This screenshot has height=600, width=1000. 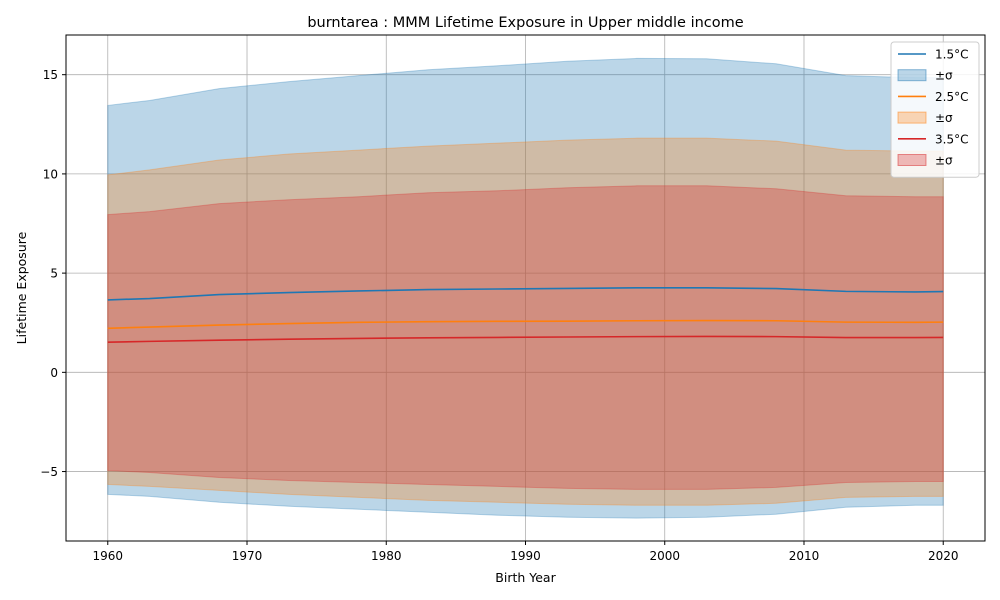 I want to click on y-tick-label-2: 5, so click(x=54, y=274).